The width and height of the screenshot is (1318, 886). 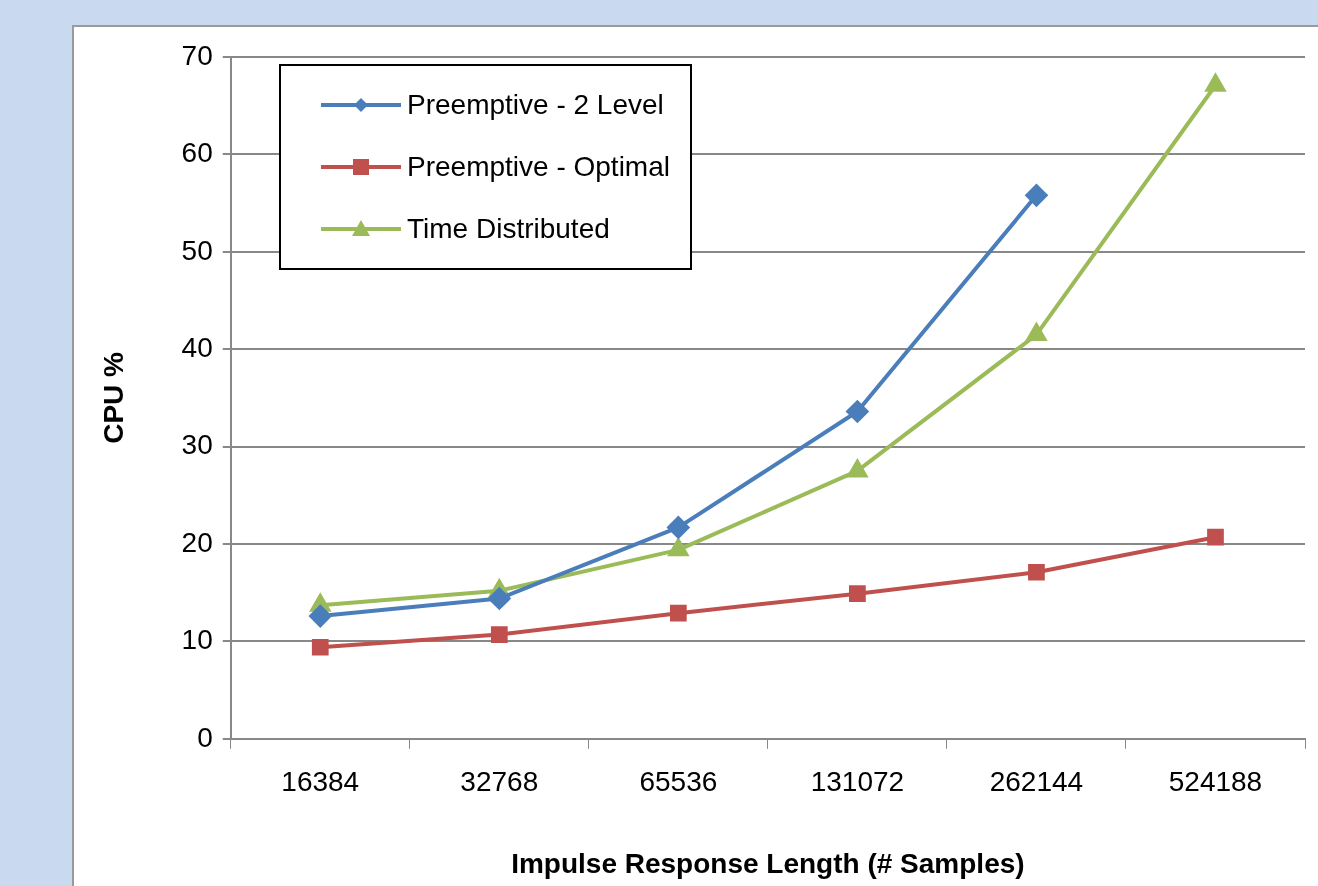 I want to click on y-tick-label: 50, so click(x=197, y=250).